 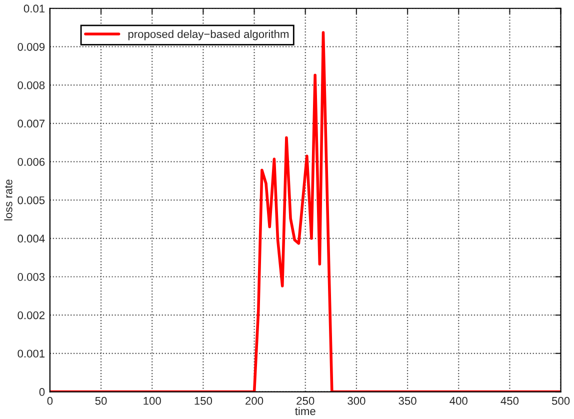 What do you see at coordinates (31, 238) in the screenshot?
I see `y-tick-label: 0.004` at bounding box center [31, 238].